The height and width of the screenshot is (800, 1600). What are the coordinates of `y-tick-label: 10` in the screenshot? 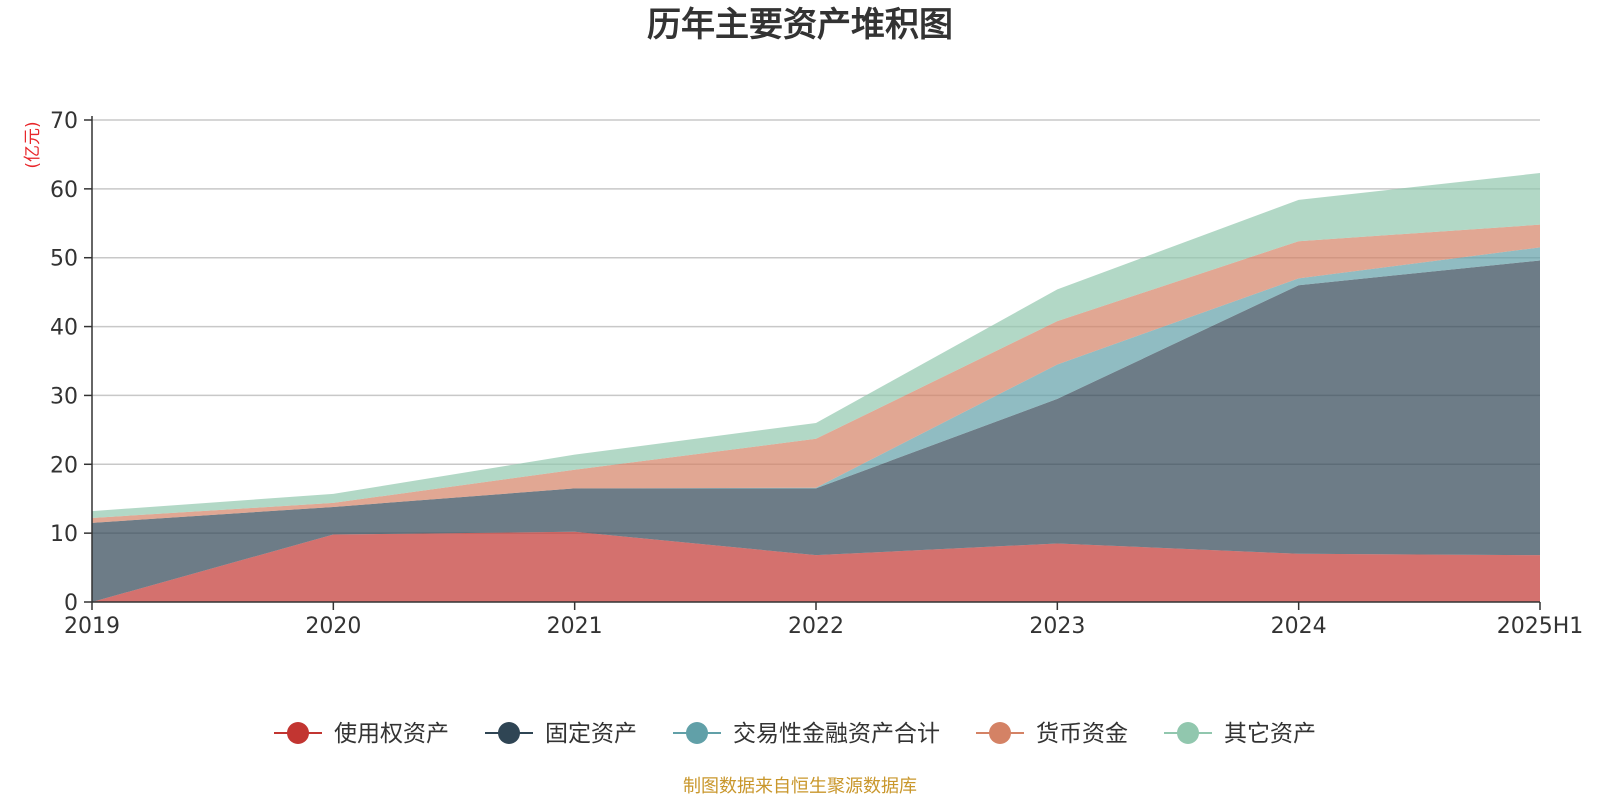 It's located at (64, 534).